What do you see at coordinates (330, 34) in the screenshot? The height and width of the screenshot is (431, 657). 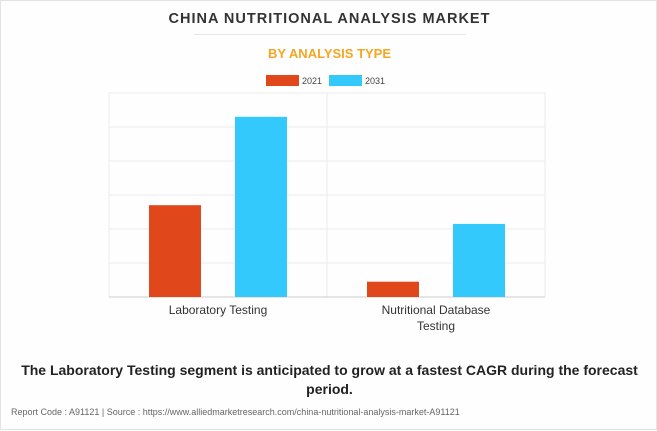 I see `title-divider` at bounding box center [330, 34].